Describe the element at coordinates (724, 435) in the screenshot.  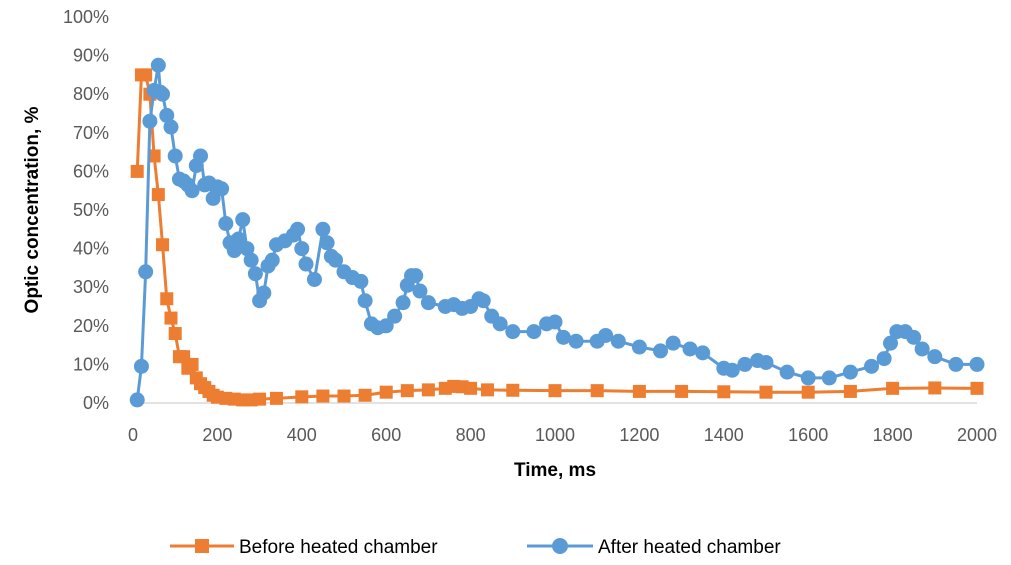
I see `x-tick-label: 1400` at that location.